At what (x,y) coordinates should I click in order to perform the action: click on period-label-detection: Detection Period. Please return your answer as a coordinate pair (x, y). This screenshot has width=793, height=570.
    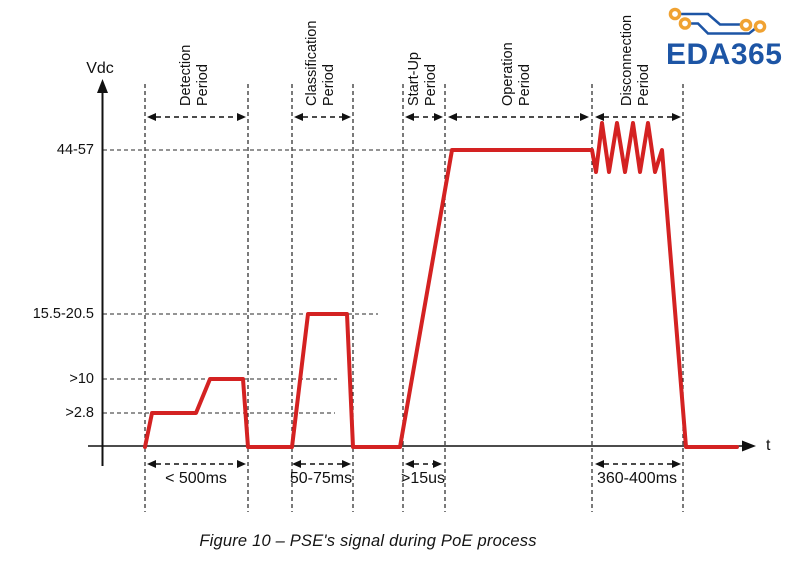
    Looking at the image, I should click on (196, 53).